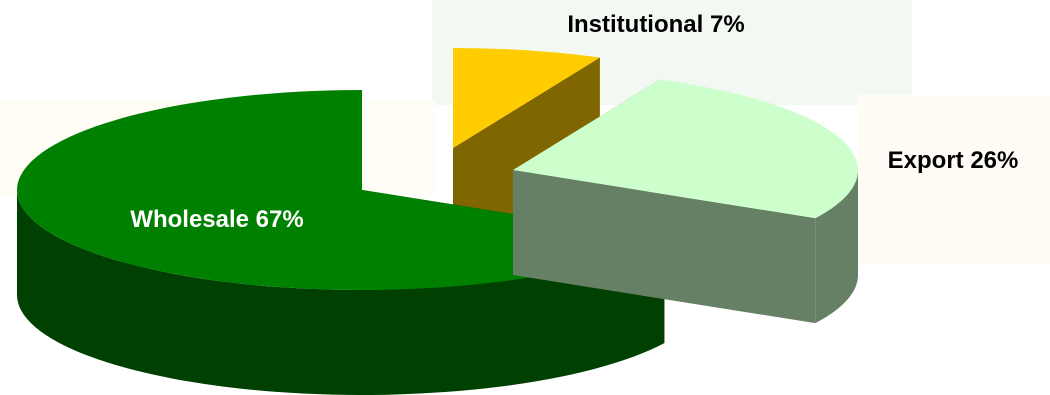  Describe the element at coordinates (216, 219) in the screenshot. I see `slice-label-wholesale: Wholesale 67%` at that location.